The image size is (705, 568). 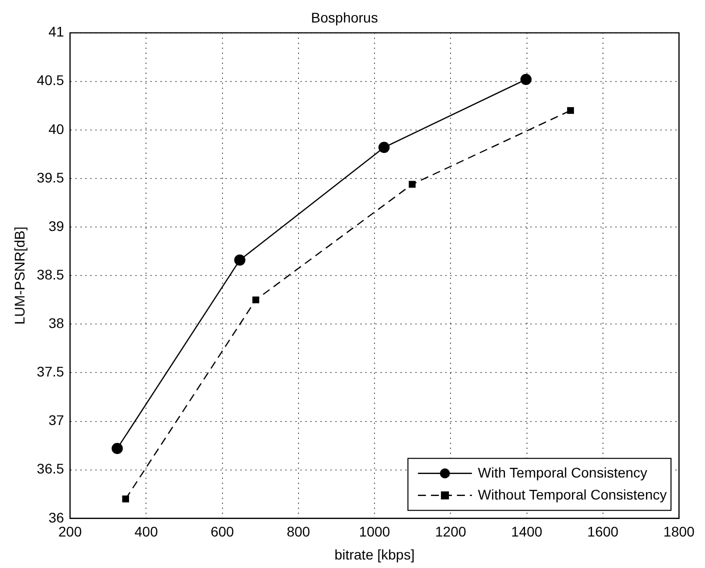 I want to click on x-tick-label: 600, so click(x=222, y=532).